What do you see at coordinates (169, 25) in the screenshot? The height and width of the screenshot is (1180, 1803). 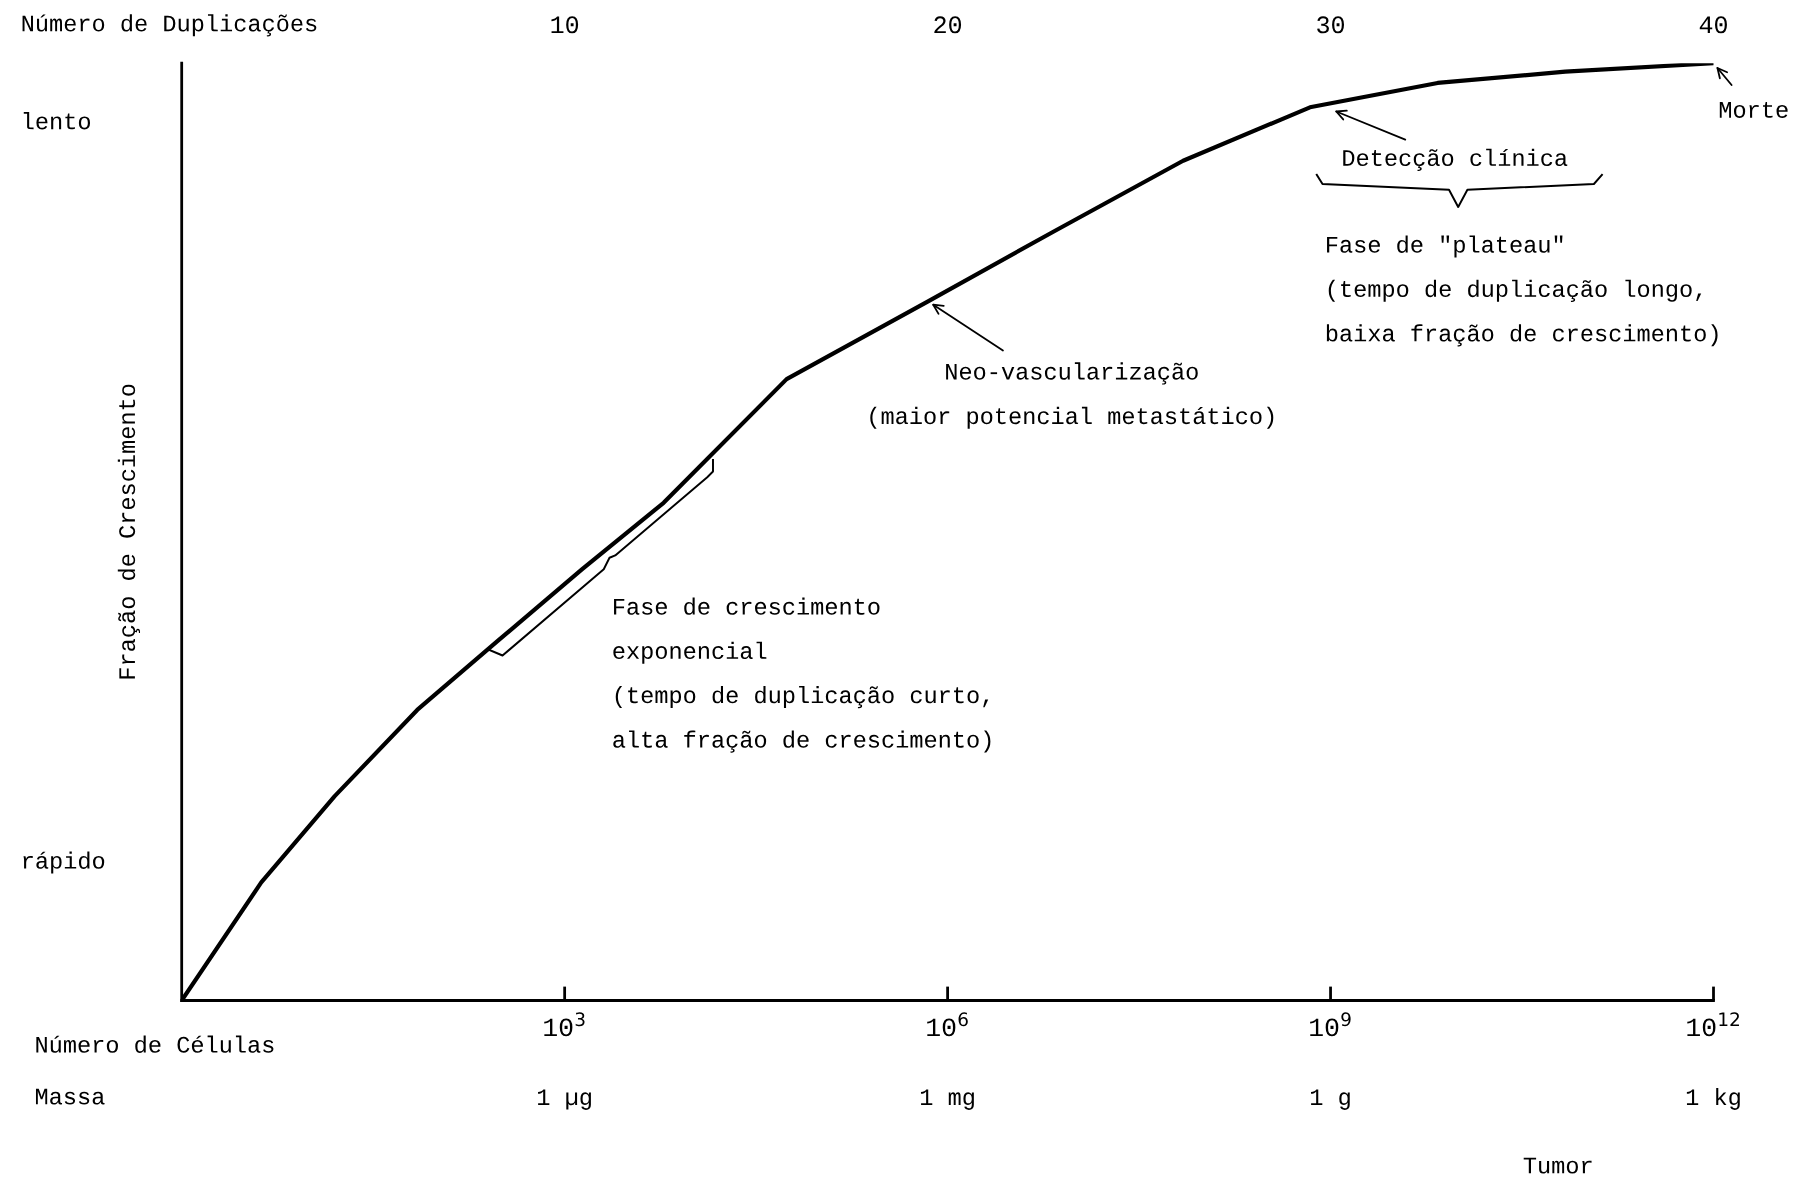 I see `x2-axis-title: Número de Duplicações` at bounding box center [169, 25].